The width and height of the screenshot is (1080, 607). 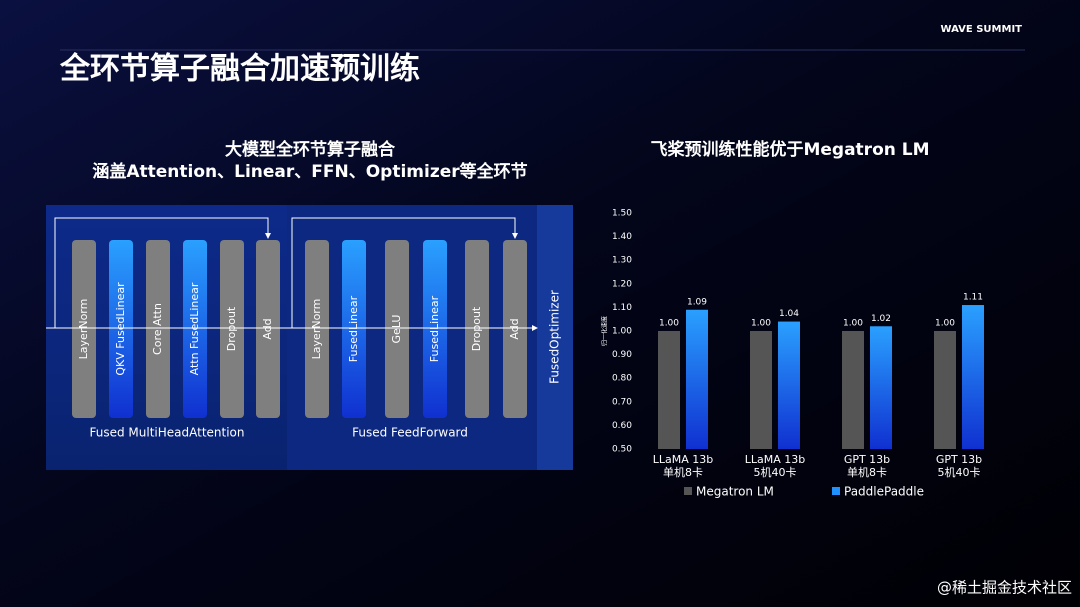 I want to click on y-tick-label: 1.20, so click(x=622, y=284).